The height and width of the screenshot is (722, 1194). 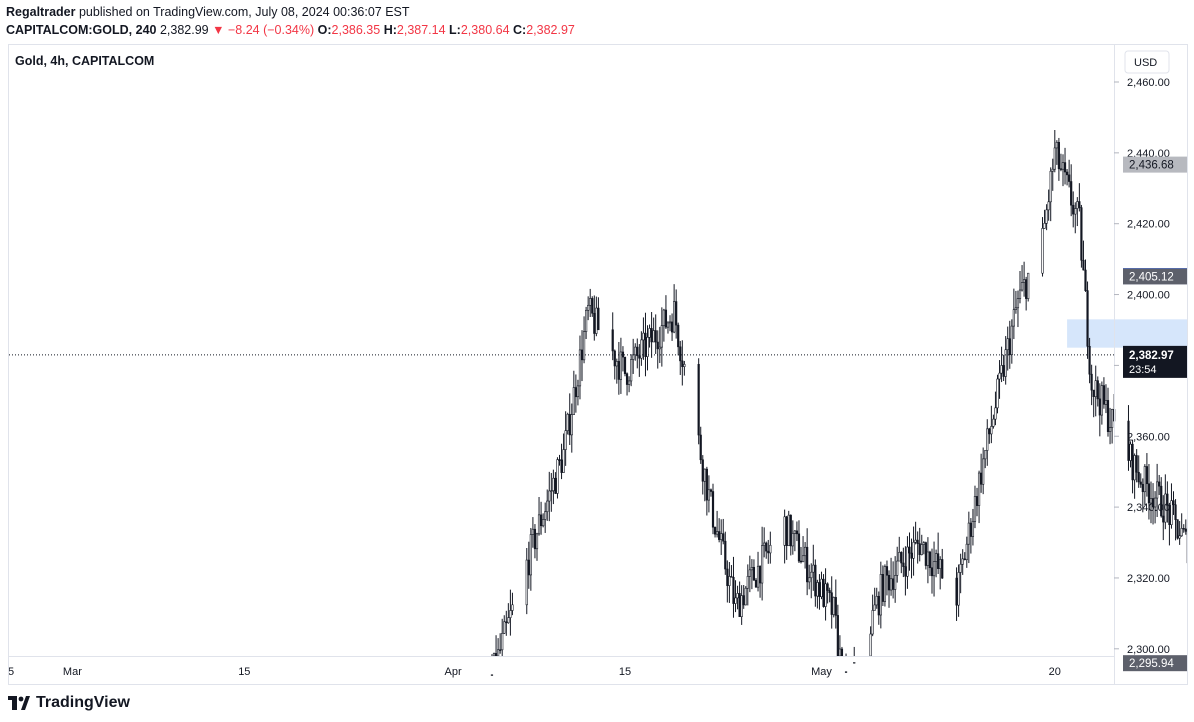 I want to click on last-price-label: 2,382.97, so click(x=1151, y=356).